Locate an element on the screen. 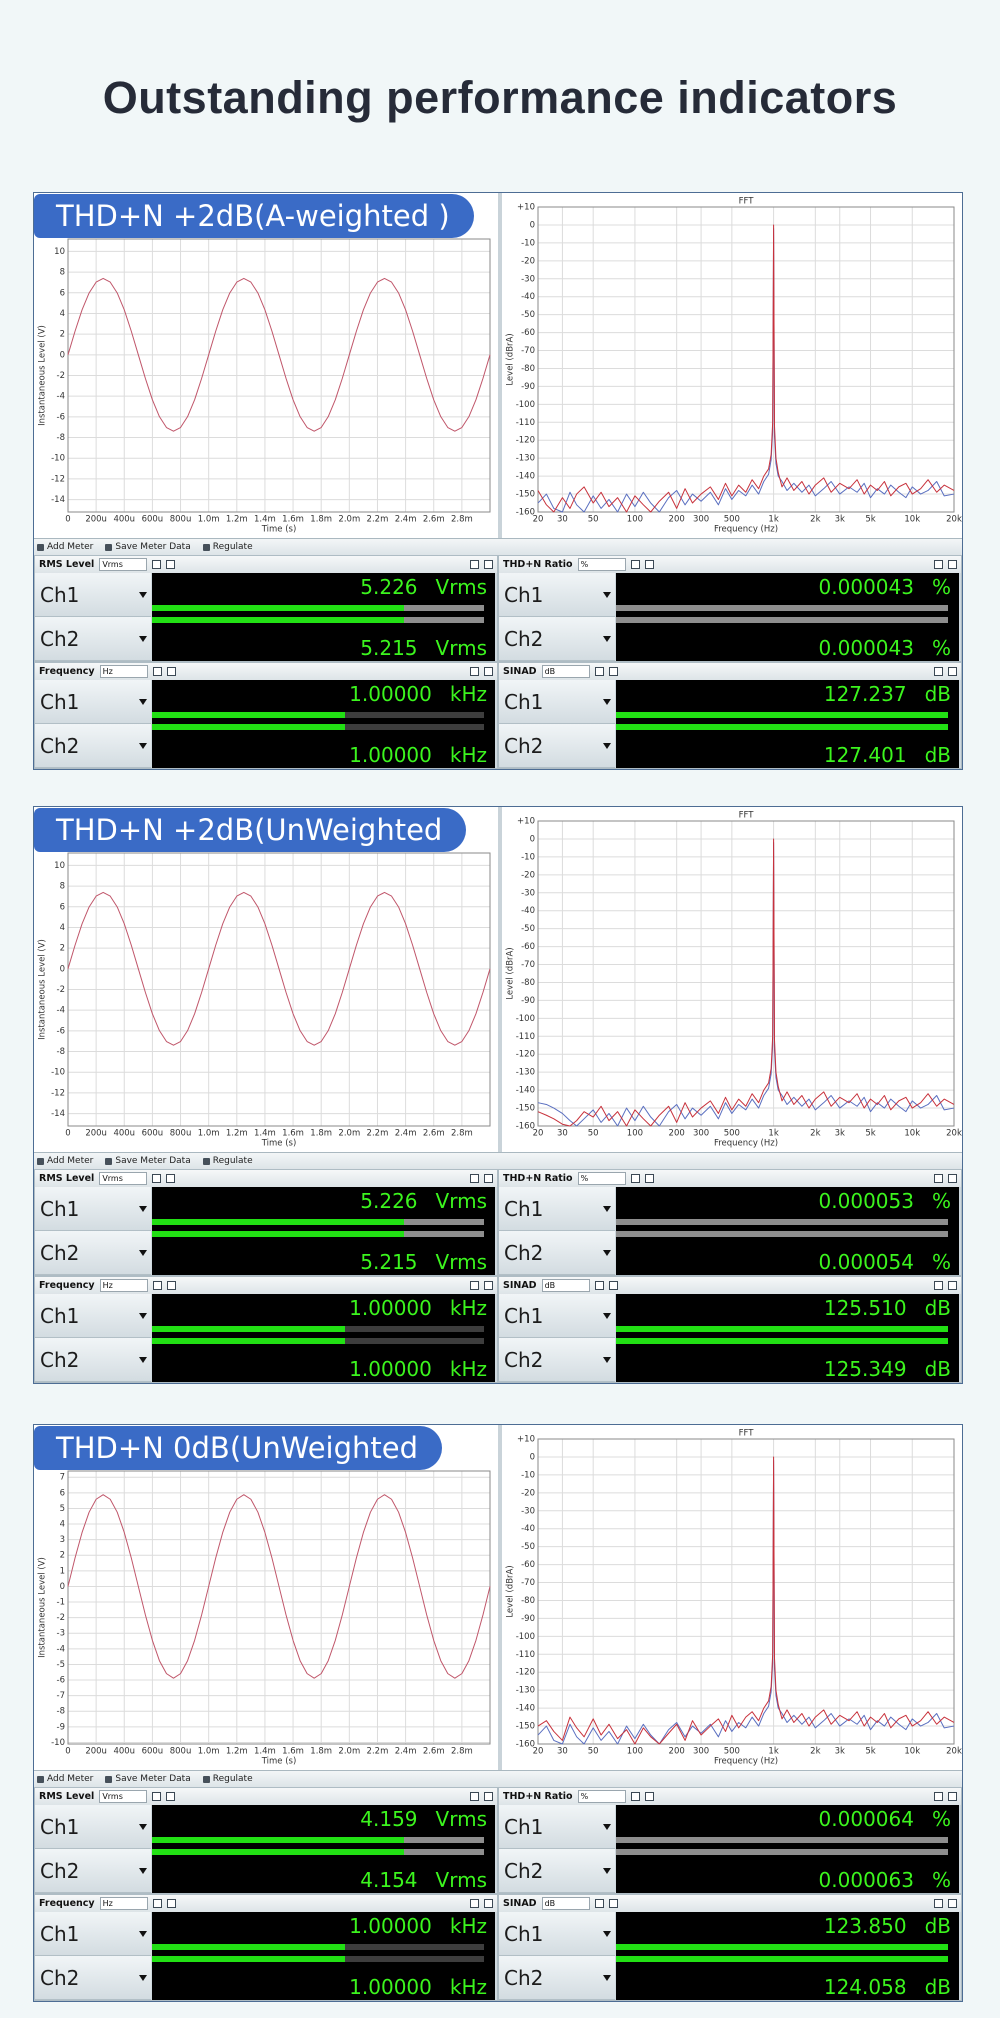 The image size is (1000, 2018). x-tick-label: 5k is located at coordinates (870, 1134).